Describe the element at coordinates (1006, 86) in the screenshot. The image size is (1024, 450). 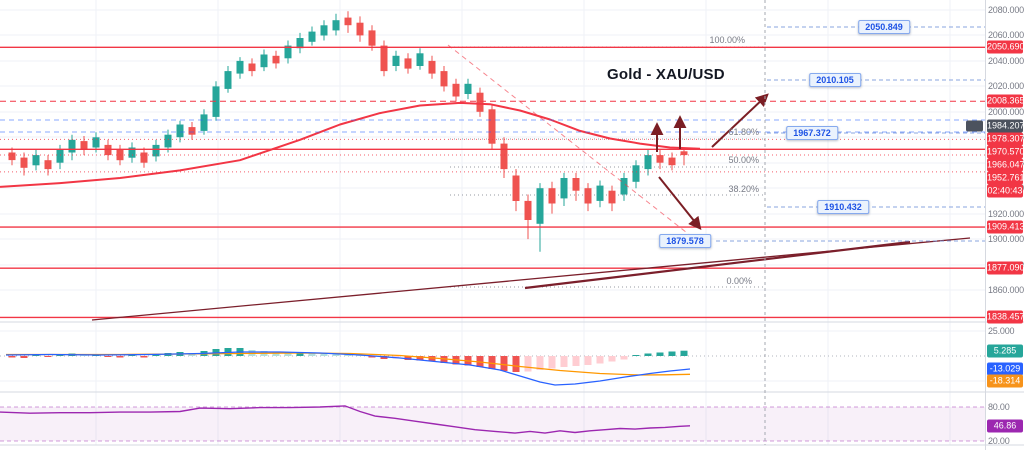
I see `axis-tick: 2020.000` at that location.